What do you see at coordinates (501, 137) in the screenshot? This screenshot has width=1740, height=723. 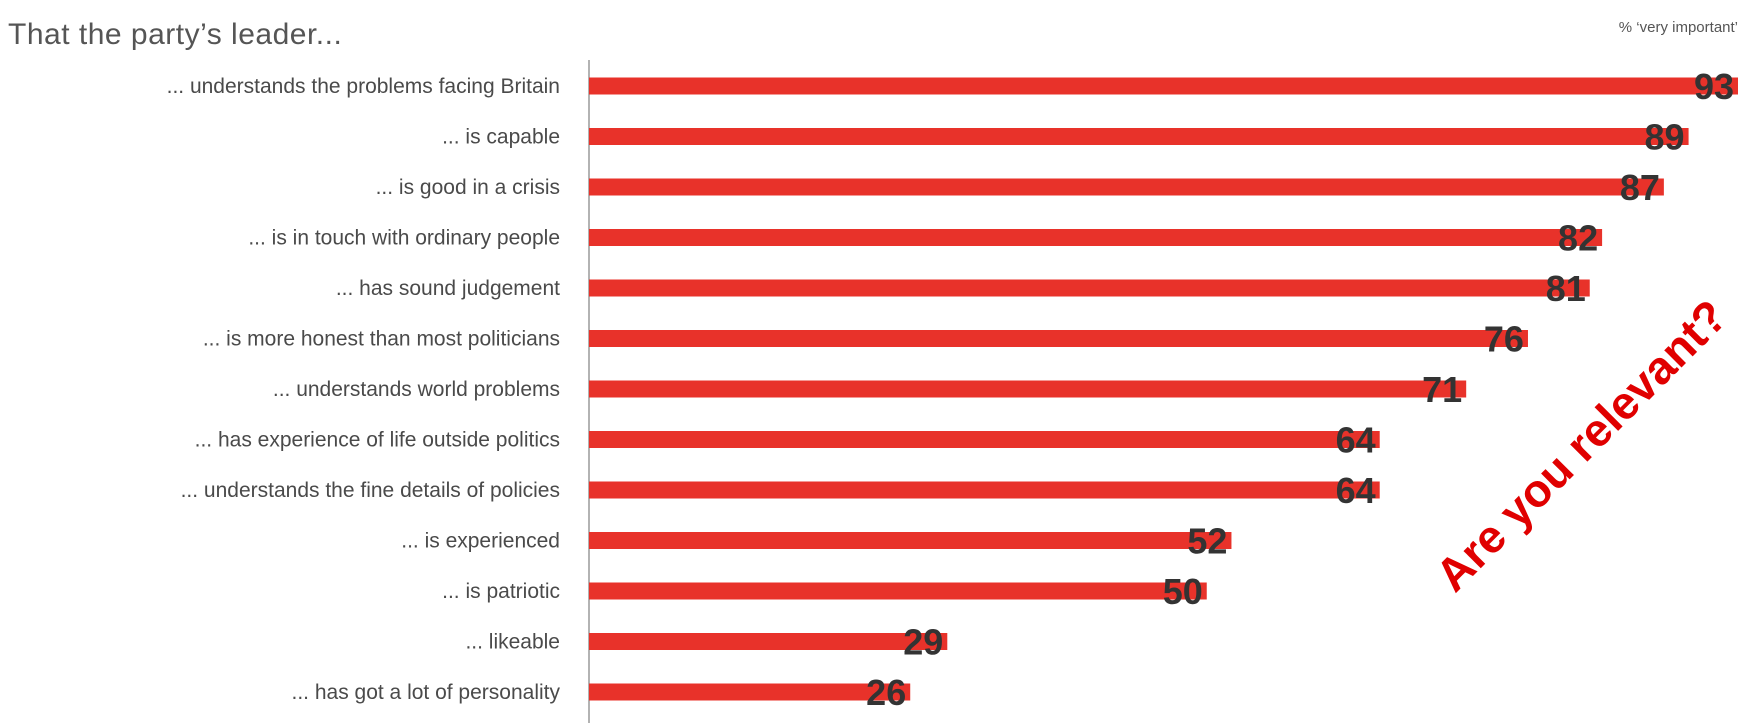 I see `category-label: ... is capable` at bounding box center [501, 137].